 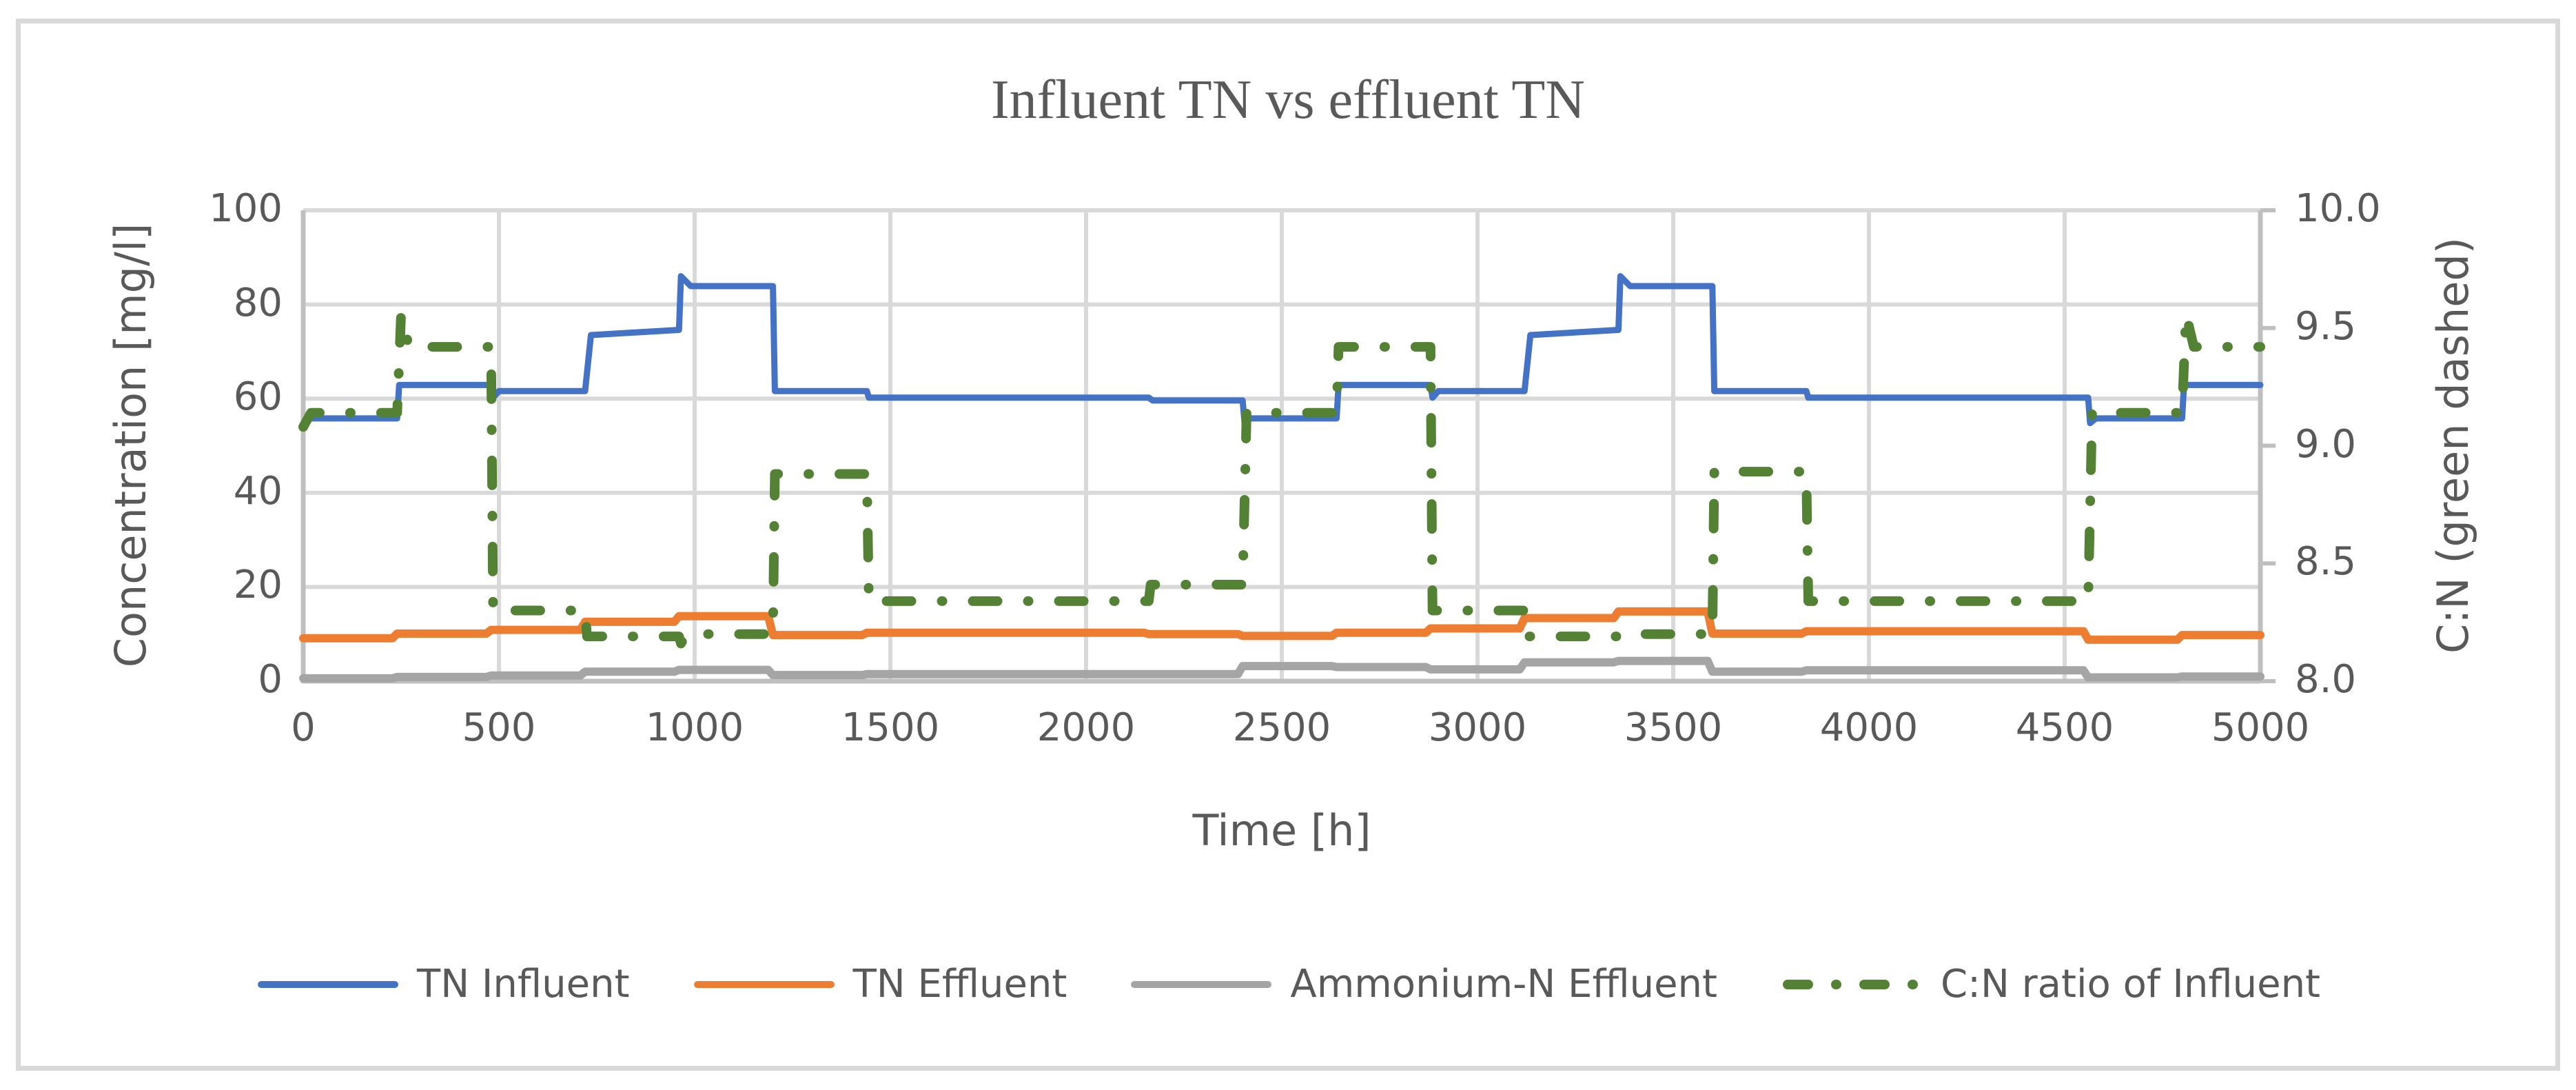 I want to click on y-axis-left-label: Concentration [mg/l], so click(x=130, y=445).